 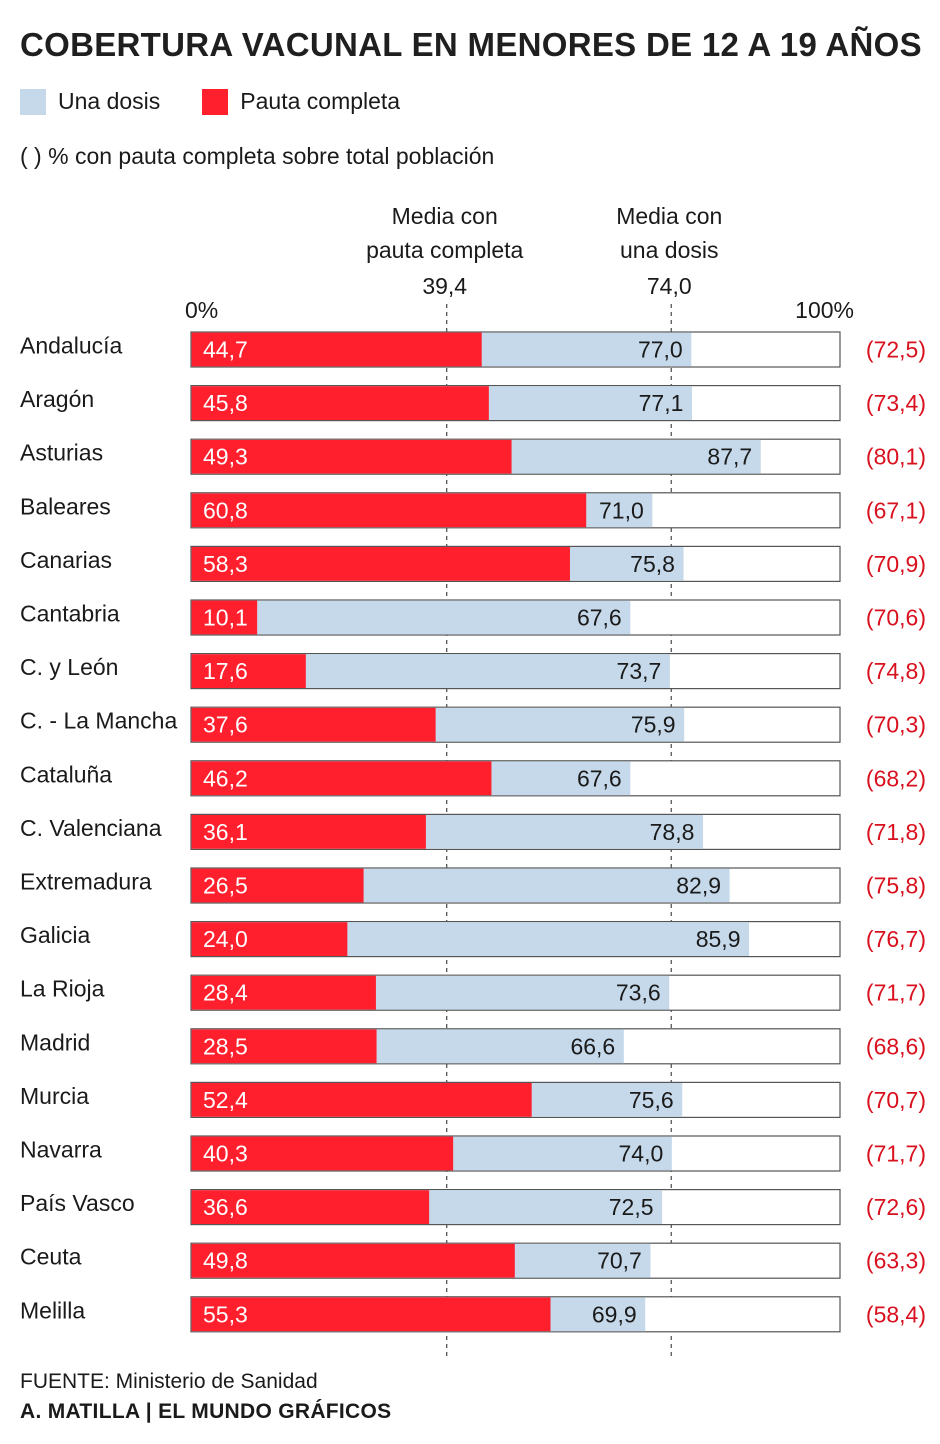 I want to click on total-population-label-11: (76,7), so click(x=896, y=939).